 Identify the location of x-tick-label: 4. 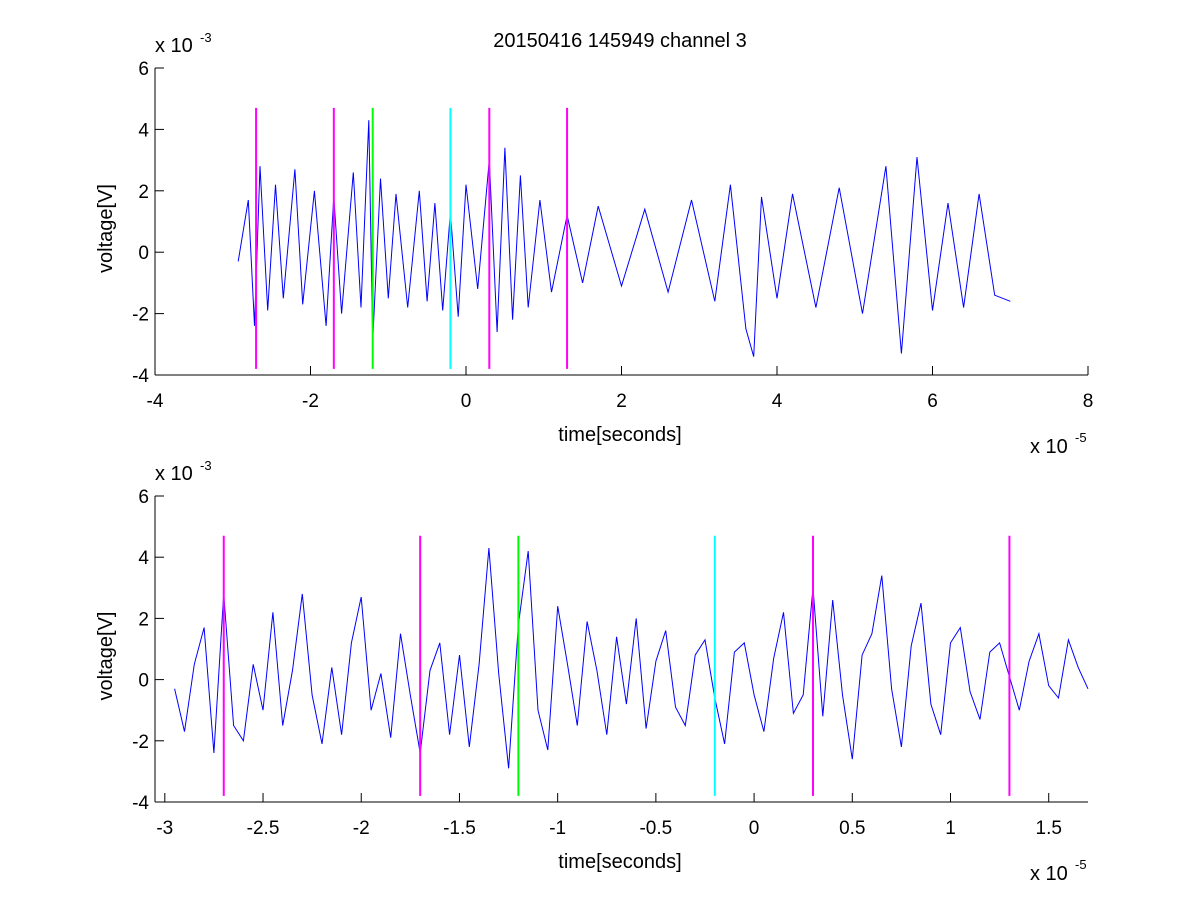
(777, 401).